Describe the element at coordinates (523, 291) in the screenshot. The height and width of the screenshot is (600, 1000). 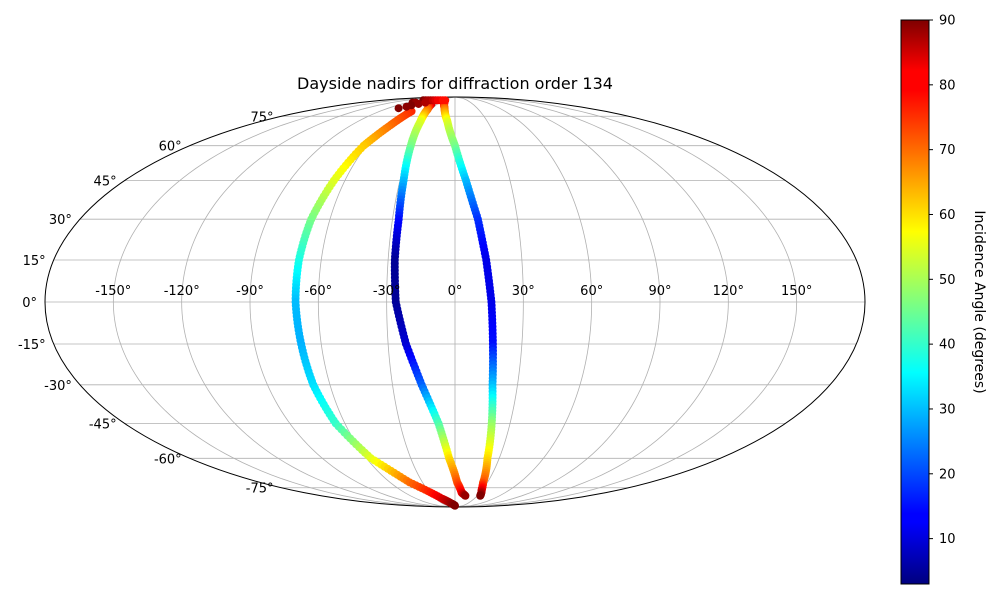
I see `lon-tick-label: 30°` at that location.